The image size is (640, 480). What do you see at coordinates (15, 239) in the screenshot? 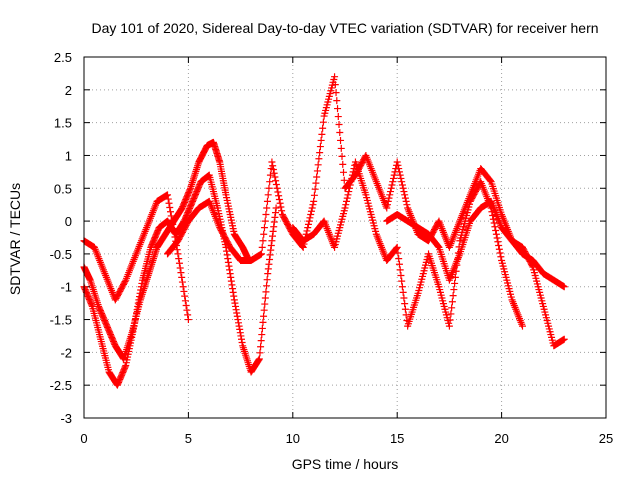
I see `y-axis-label: SDTVAR / TECUs` at bounding box center [15, 239].